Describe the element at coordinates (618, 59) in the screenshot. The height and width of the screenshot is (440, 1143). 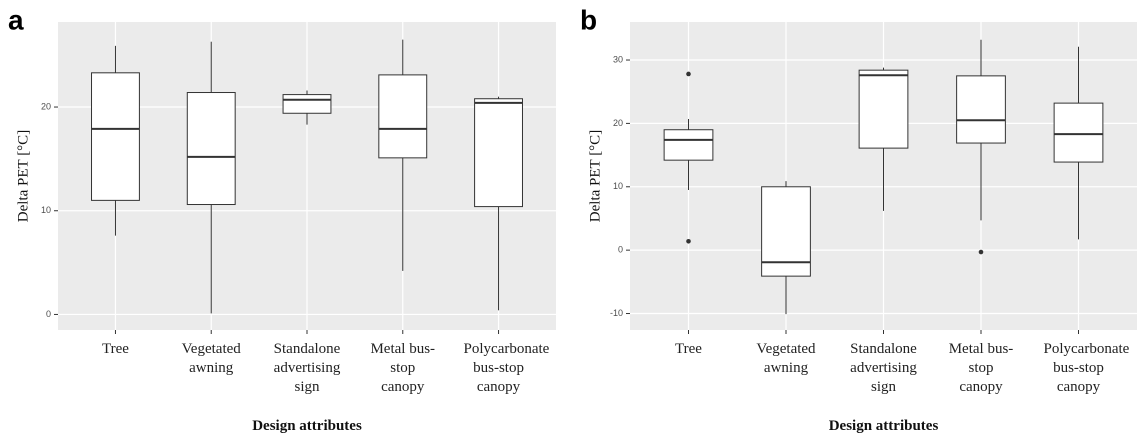
I see `y-tick-label: 30` at that location.